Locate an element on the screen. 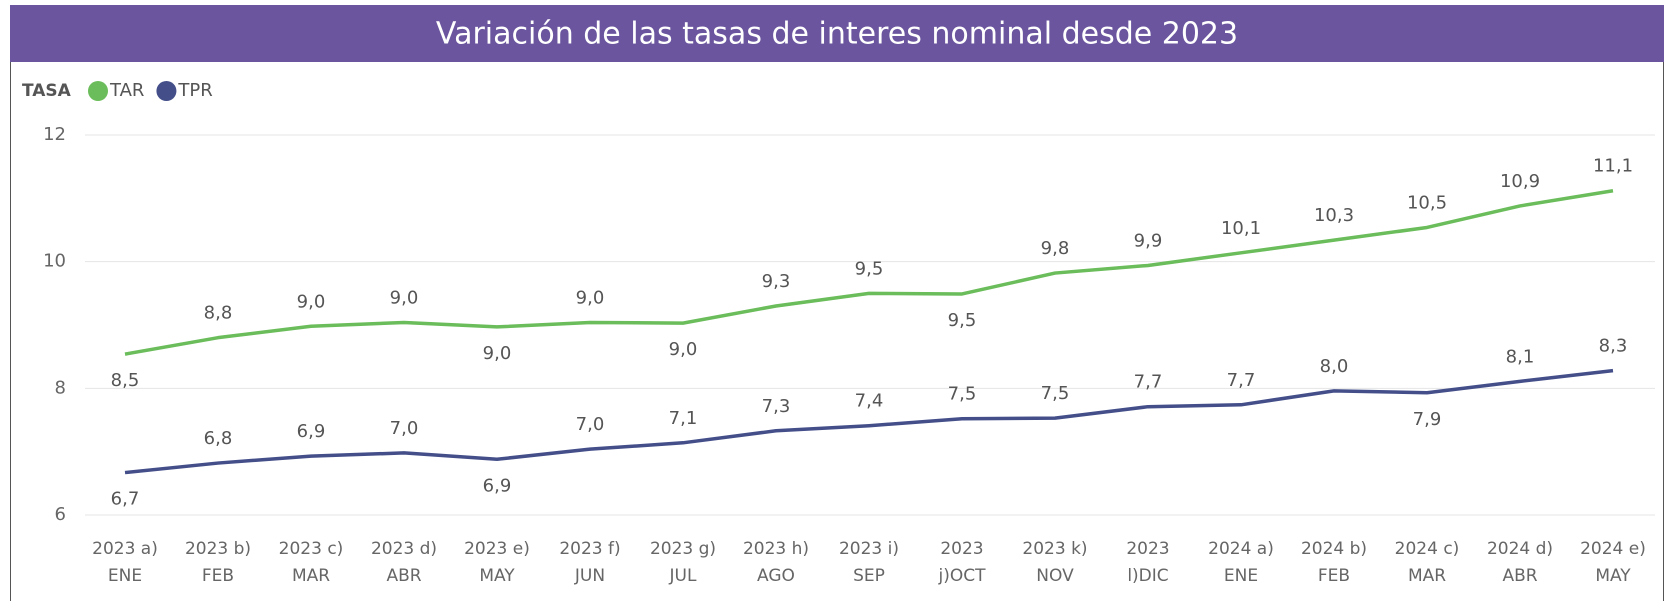 Image resolution: width=1665 pixels, height=601 pixels. x-tick-label: 2023 c) MAR is located at coordinates (311, 562).